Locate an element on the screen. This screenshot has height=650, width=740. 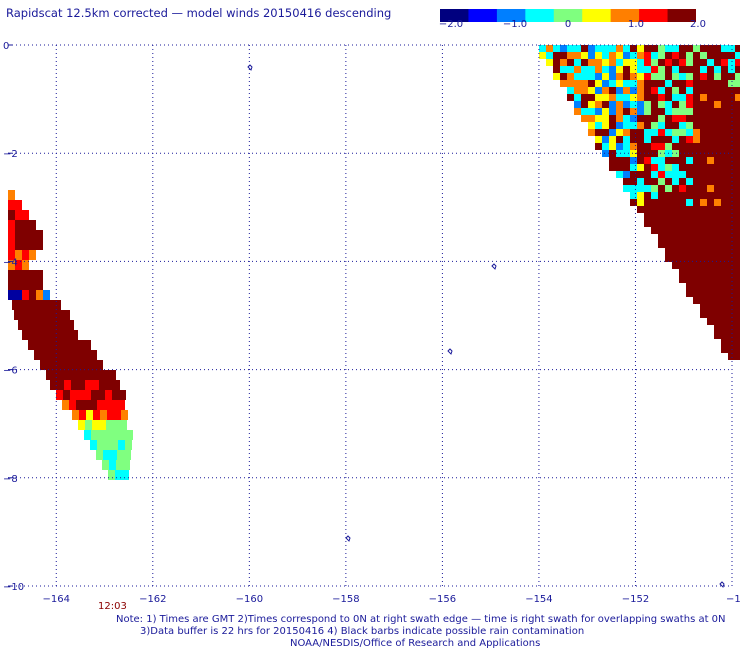
x-tick-label: −158 is located at coordinates (345, 599).